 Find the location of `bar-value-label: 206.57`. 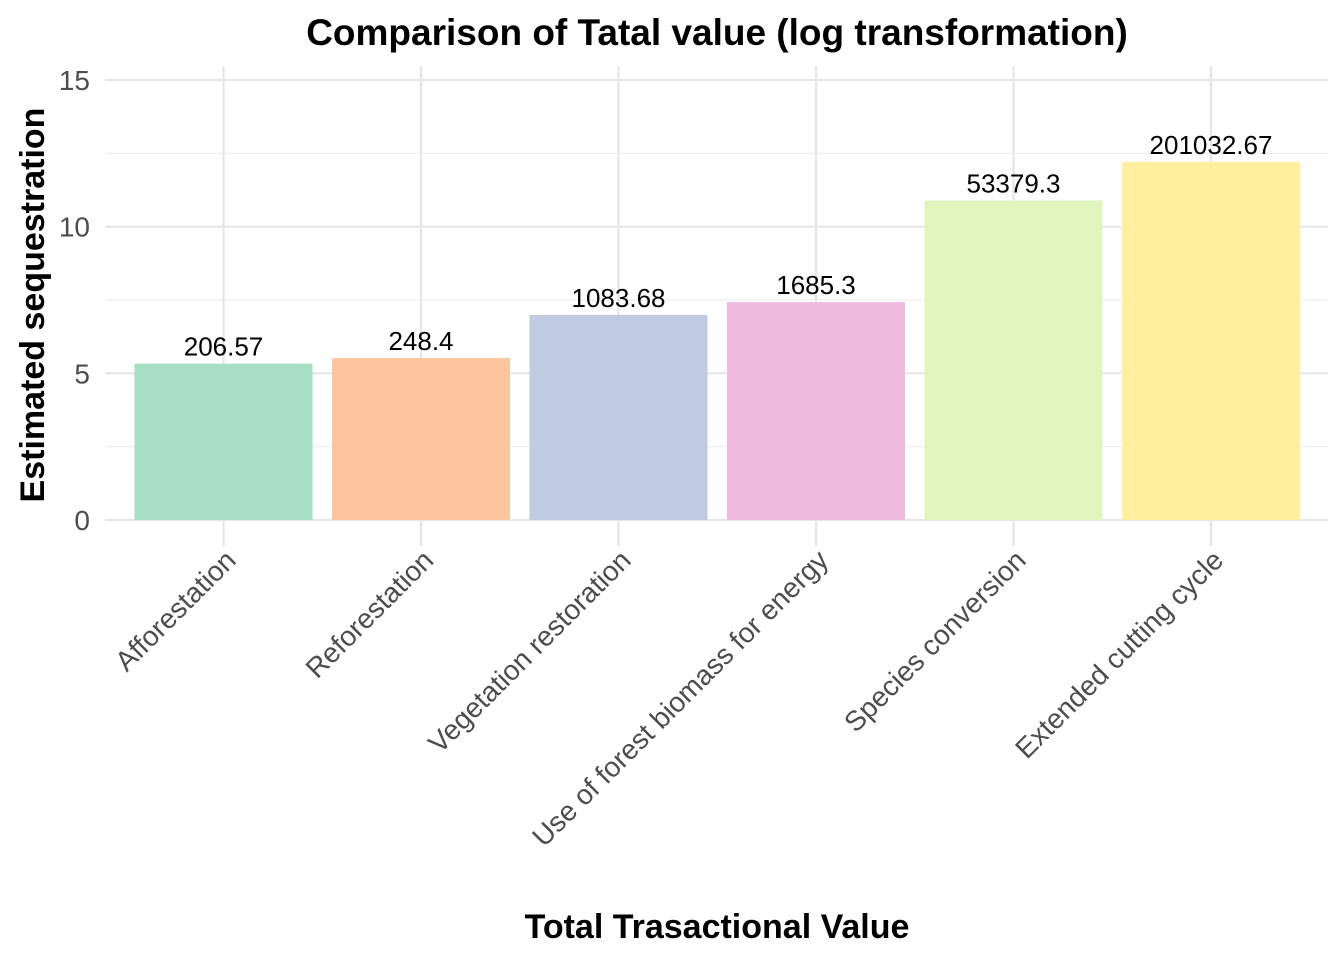

bar-value-label: 206.57 is located at coordinates (224, 347).